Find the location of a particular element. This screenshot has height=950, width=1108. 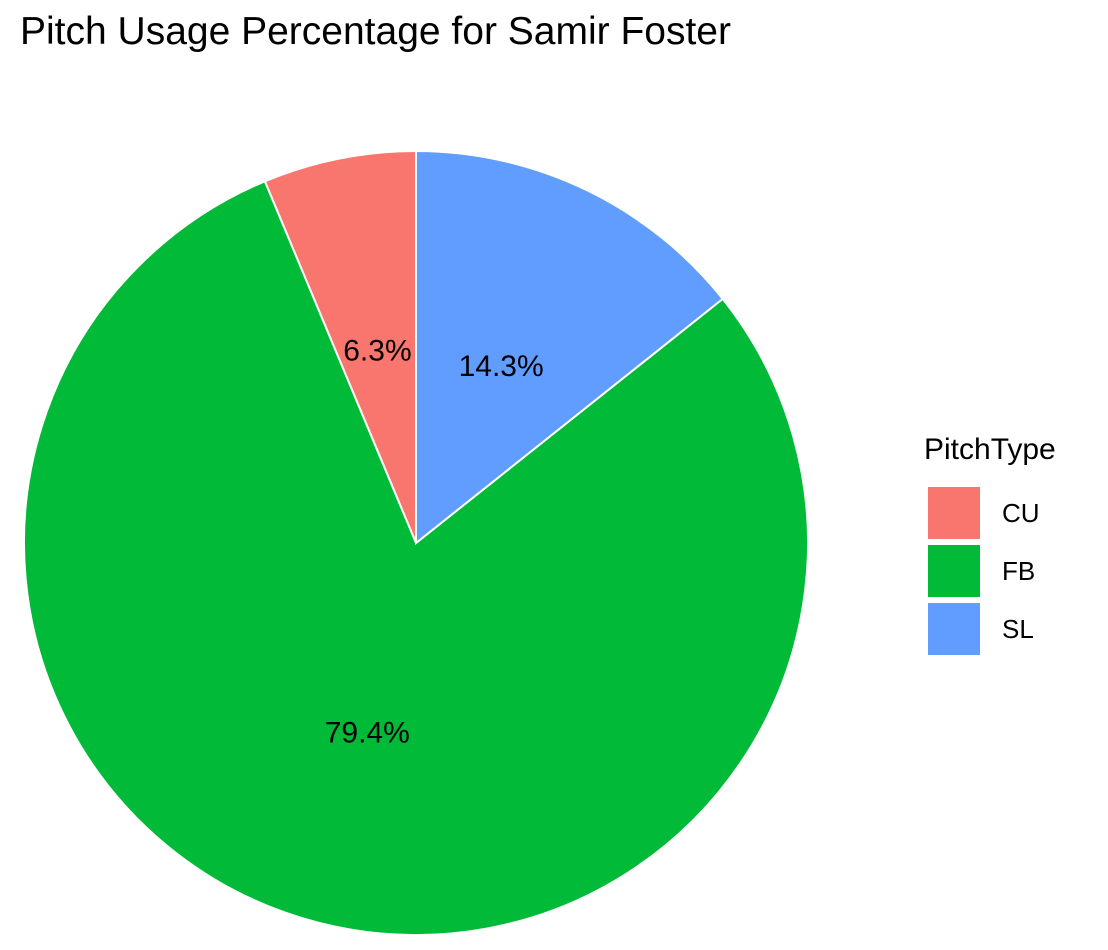

legend: PitchType CU FB SL is located at coordinates (990, 544).